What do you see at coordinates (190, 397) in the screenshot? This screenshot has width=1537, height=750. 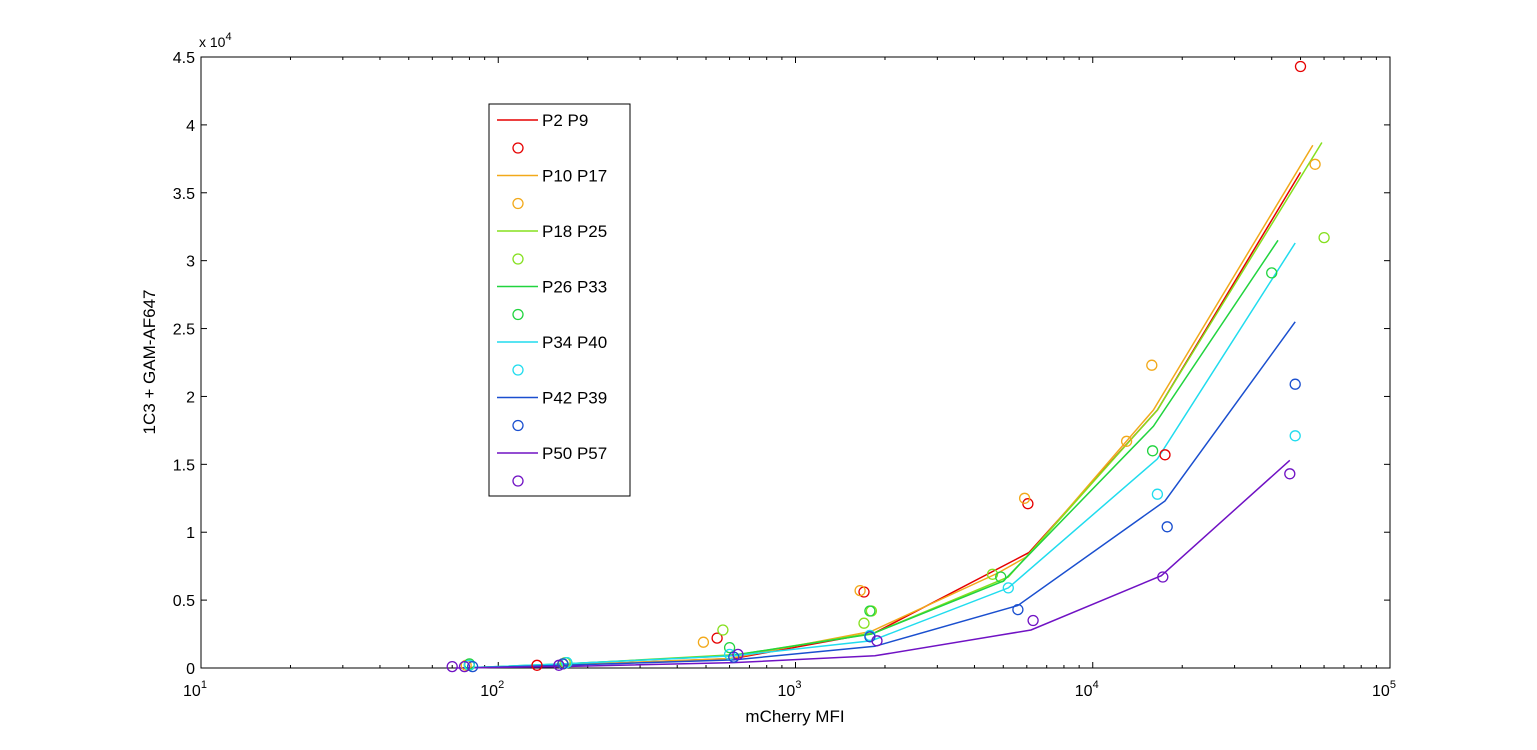 I see `y-tick-label: 2` at bounding box center [190, 397].